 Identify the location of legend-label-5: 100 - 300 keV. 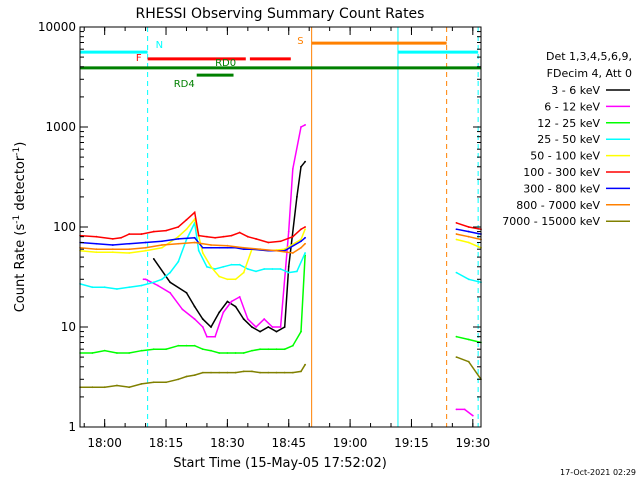
(561, 172).